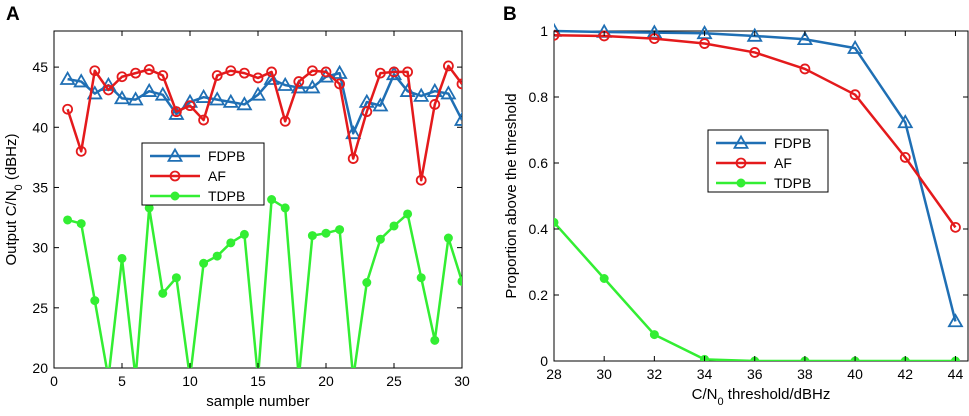 The width and height of the screenshot is (969, 416). What do you see at coordinates (539, 97) in the screenshot?
I see `y-tick-label: 0.8` at bounding box center [539, 97].